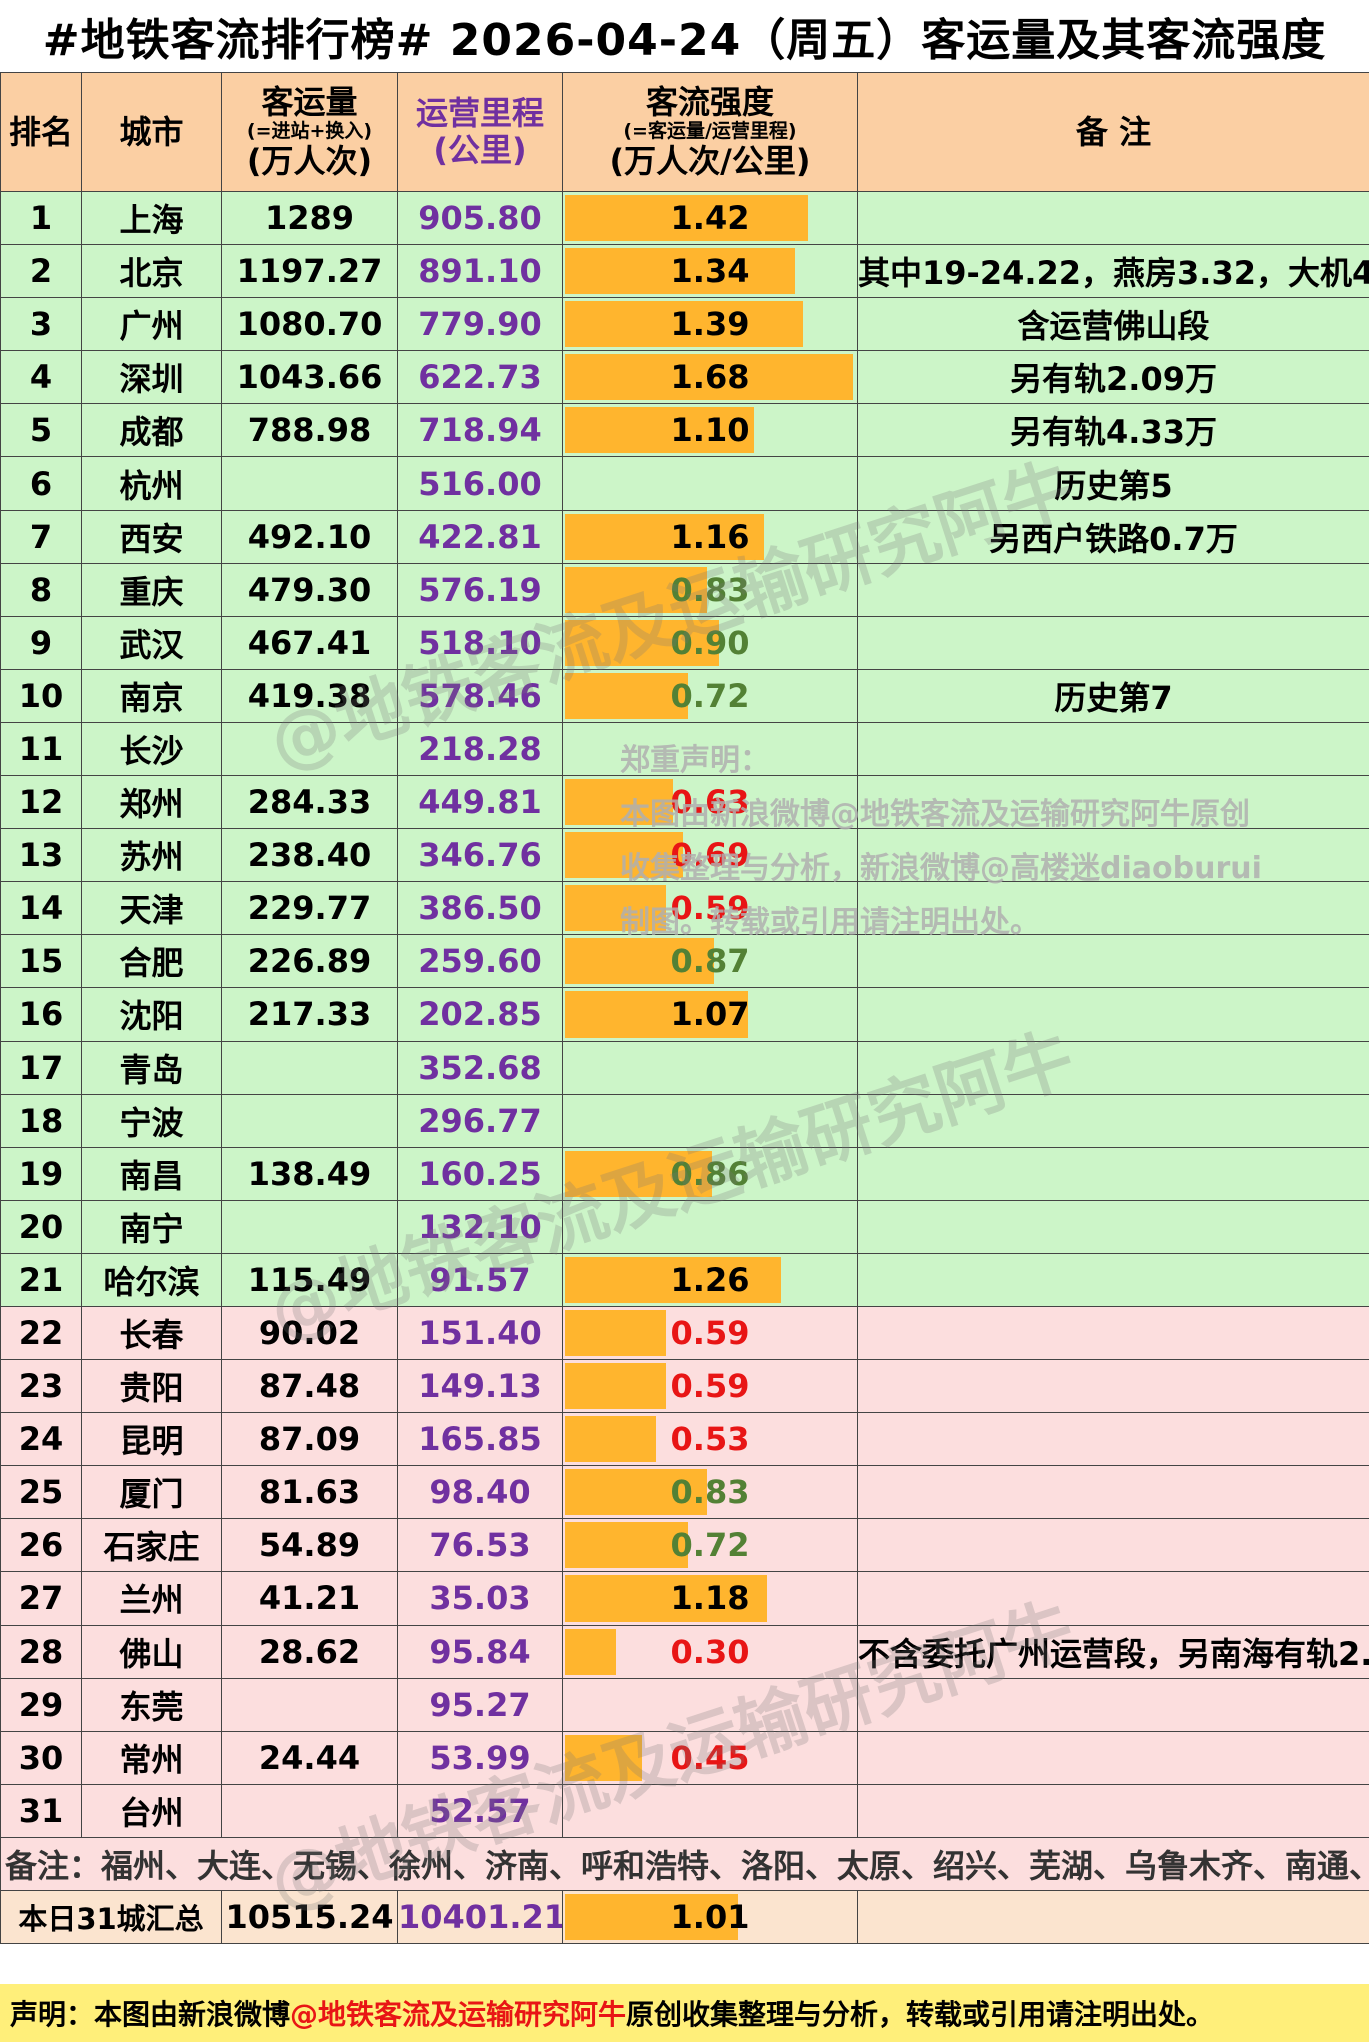 The width and height of the screenshot is (1369, 2042). I want to click on city-cell: 天津, so click(151, 908).